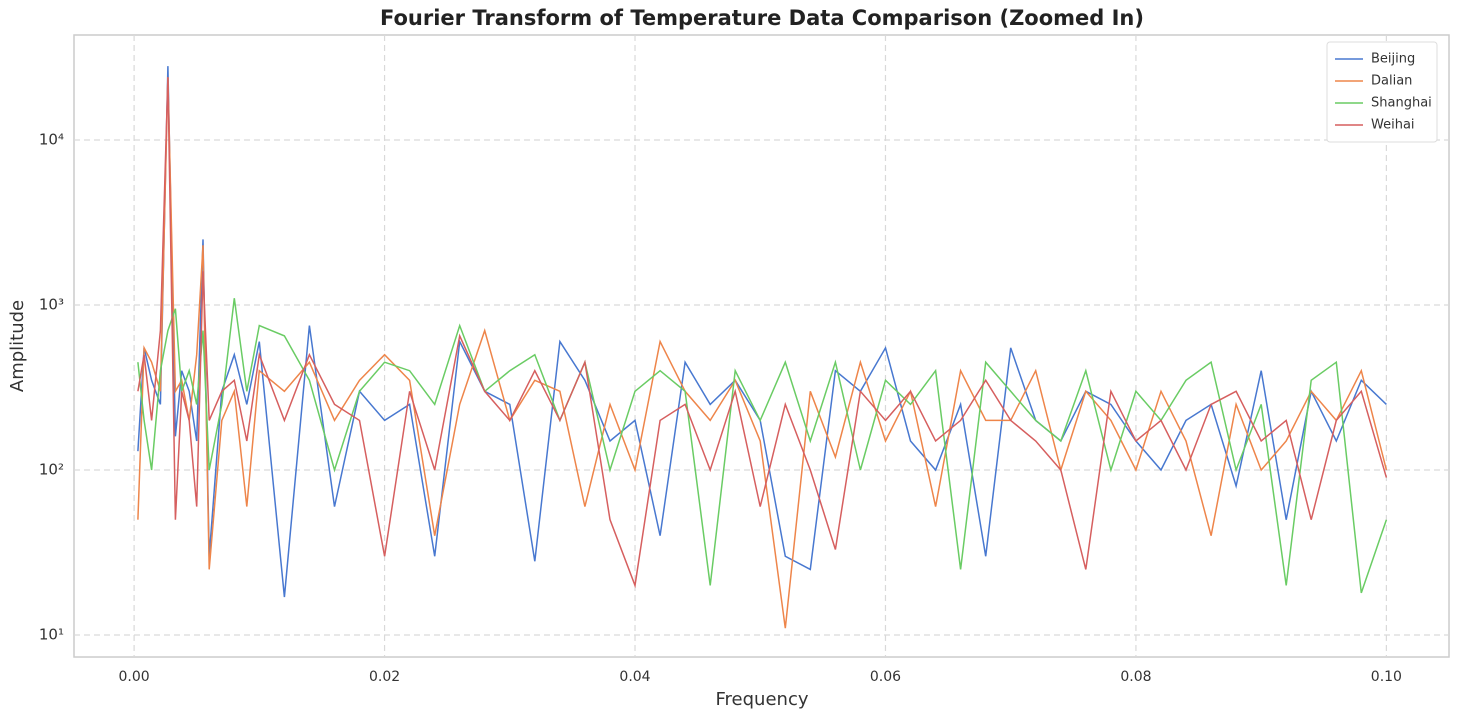 This screenshot has width=1460, height=726. I want to click on legend-label: Dalian, so click(1391, 81).